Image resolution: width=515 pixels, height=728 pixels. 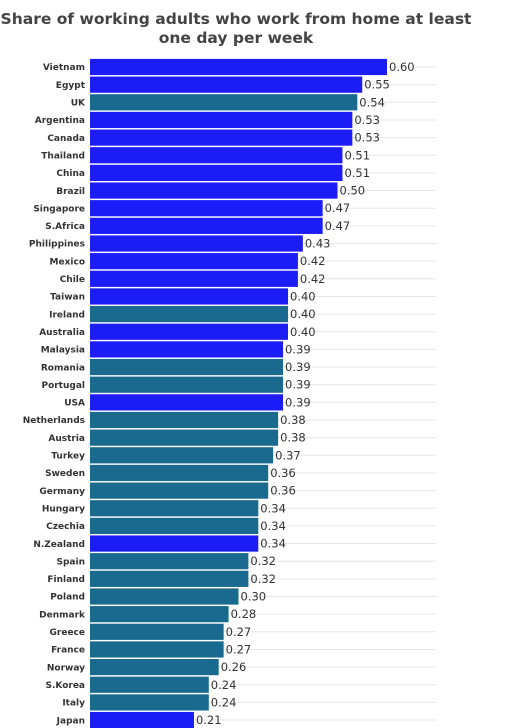 I want to click on bar-poland, so click(x=164, y=596).